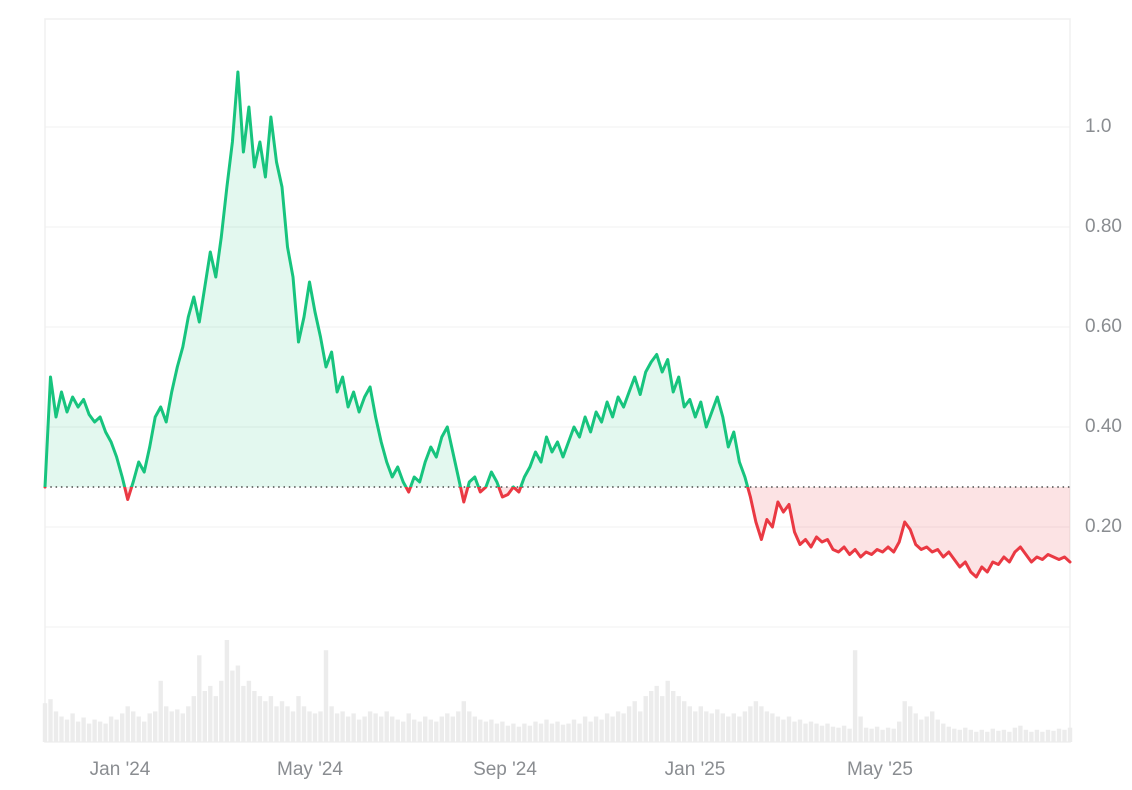 The image size is (1132, 790). What do you see at coordinates (1103, 526) in the screenshot?
I see `y-axis-label: 0.20` at bounding box center [1103, 526].